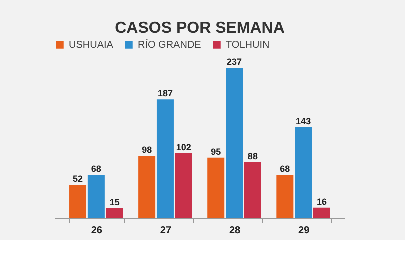 The width and height of the screenshot is (415, 260). What do you see at coordinates (115, 203) in the screenshot?
I see `data-label: 15` at bounding box center [115, 203].